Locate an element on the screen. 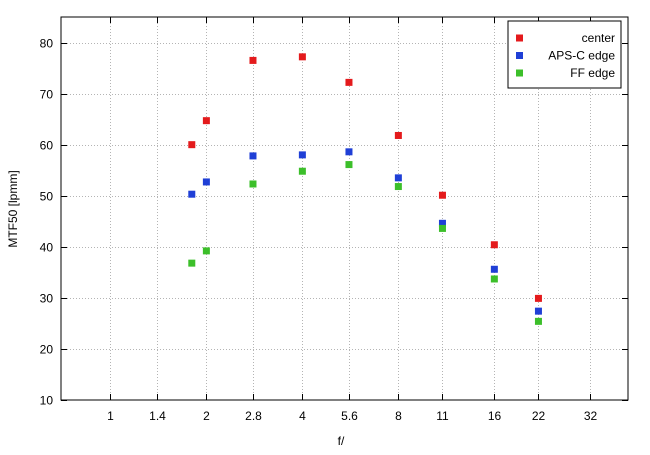 The width and height of the screenshot is (650, 455). x-tick-label: 16 is located at coordinates (495, 416).